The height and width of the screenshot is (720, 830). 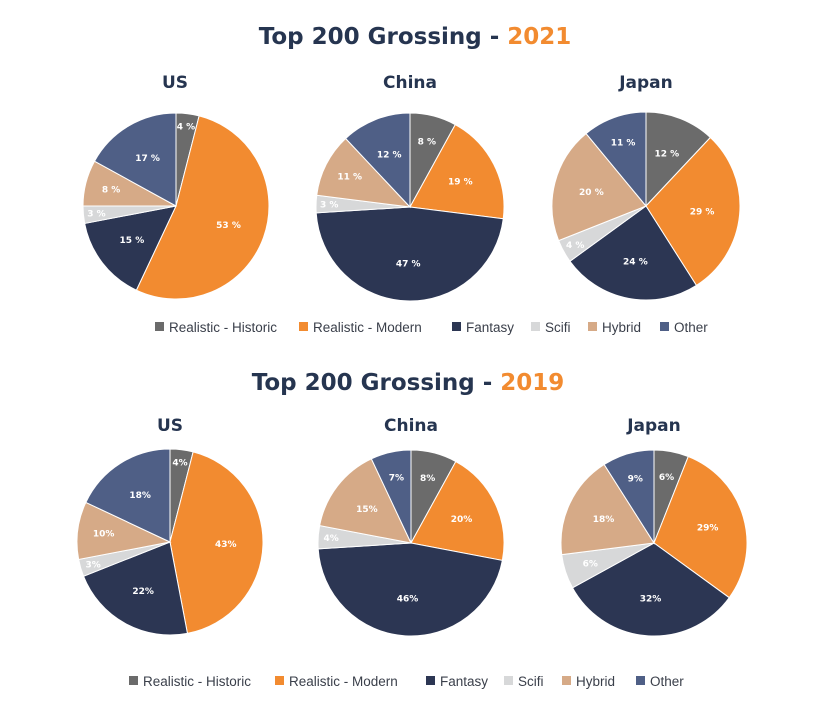 I want to click on slice-label-hybrid: 10%, so click(x=104, y=535).